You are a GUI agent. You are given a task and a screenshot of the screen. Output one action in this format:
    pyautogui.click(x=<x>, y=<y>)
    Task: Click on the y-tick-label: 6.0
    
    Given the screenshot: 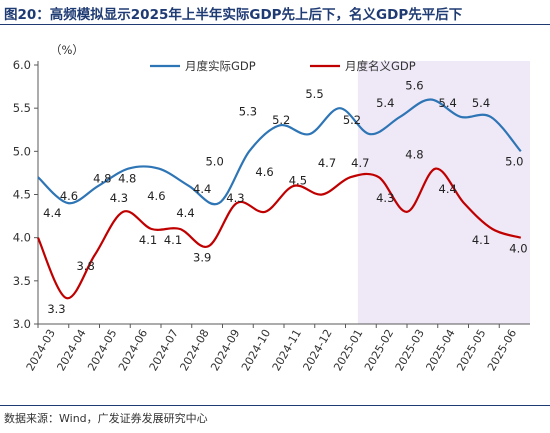 What is the action you would take?
    pyautogui.click(x=22, y=65)
    